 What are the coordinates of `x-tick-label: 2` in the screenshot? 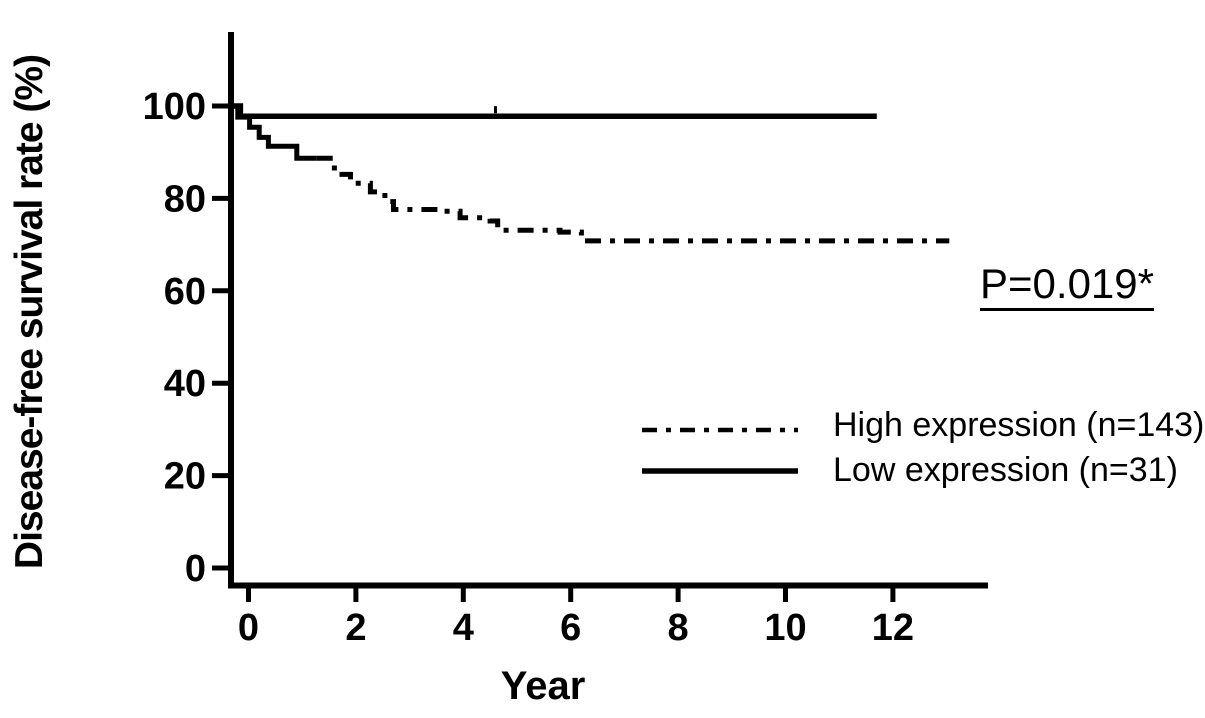 It's located at (355, 628).